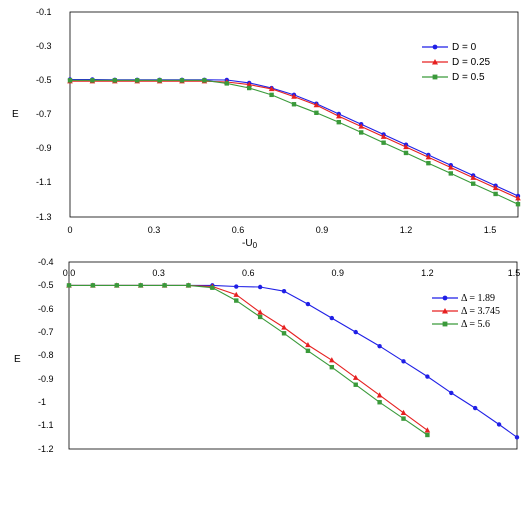 This screenshot has height=511, width=529. Describe the element at coordinates (44, 80) in the screenshot. I see `top-ytick-label: -0.5` at that location.